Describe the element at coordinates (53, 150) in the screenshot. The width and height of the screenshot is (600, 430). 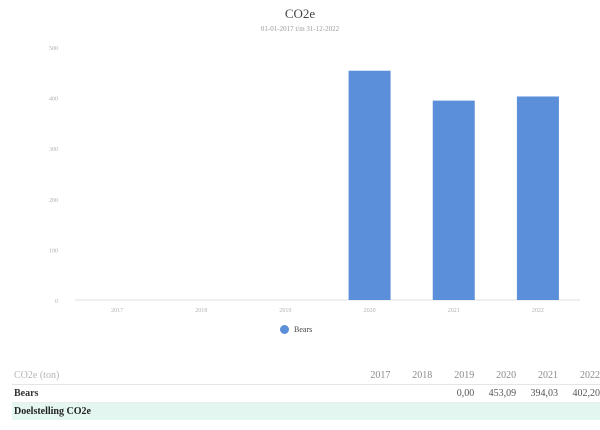
I see `y-tick-label: 300` at that location.